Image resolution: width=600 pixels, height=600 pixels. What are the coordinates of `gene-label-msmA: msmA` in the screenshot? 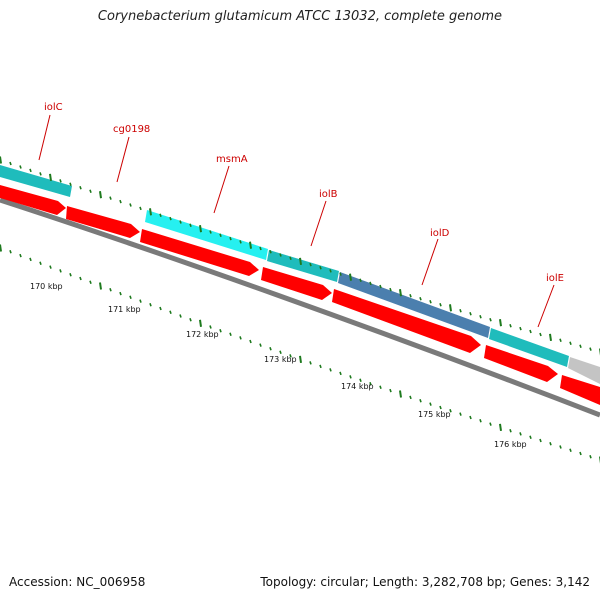 It's located at (232, 159).